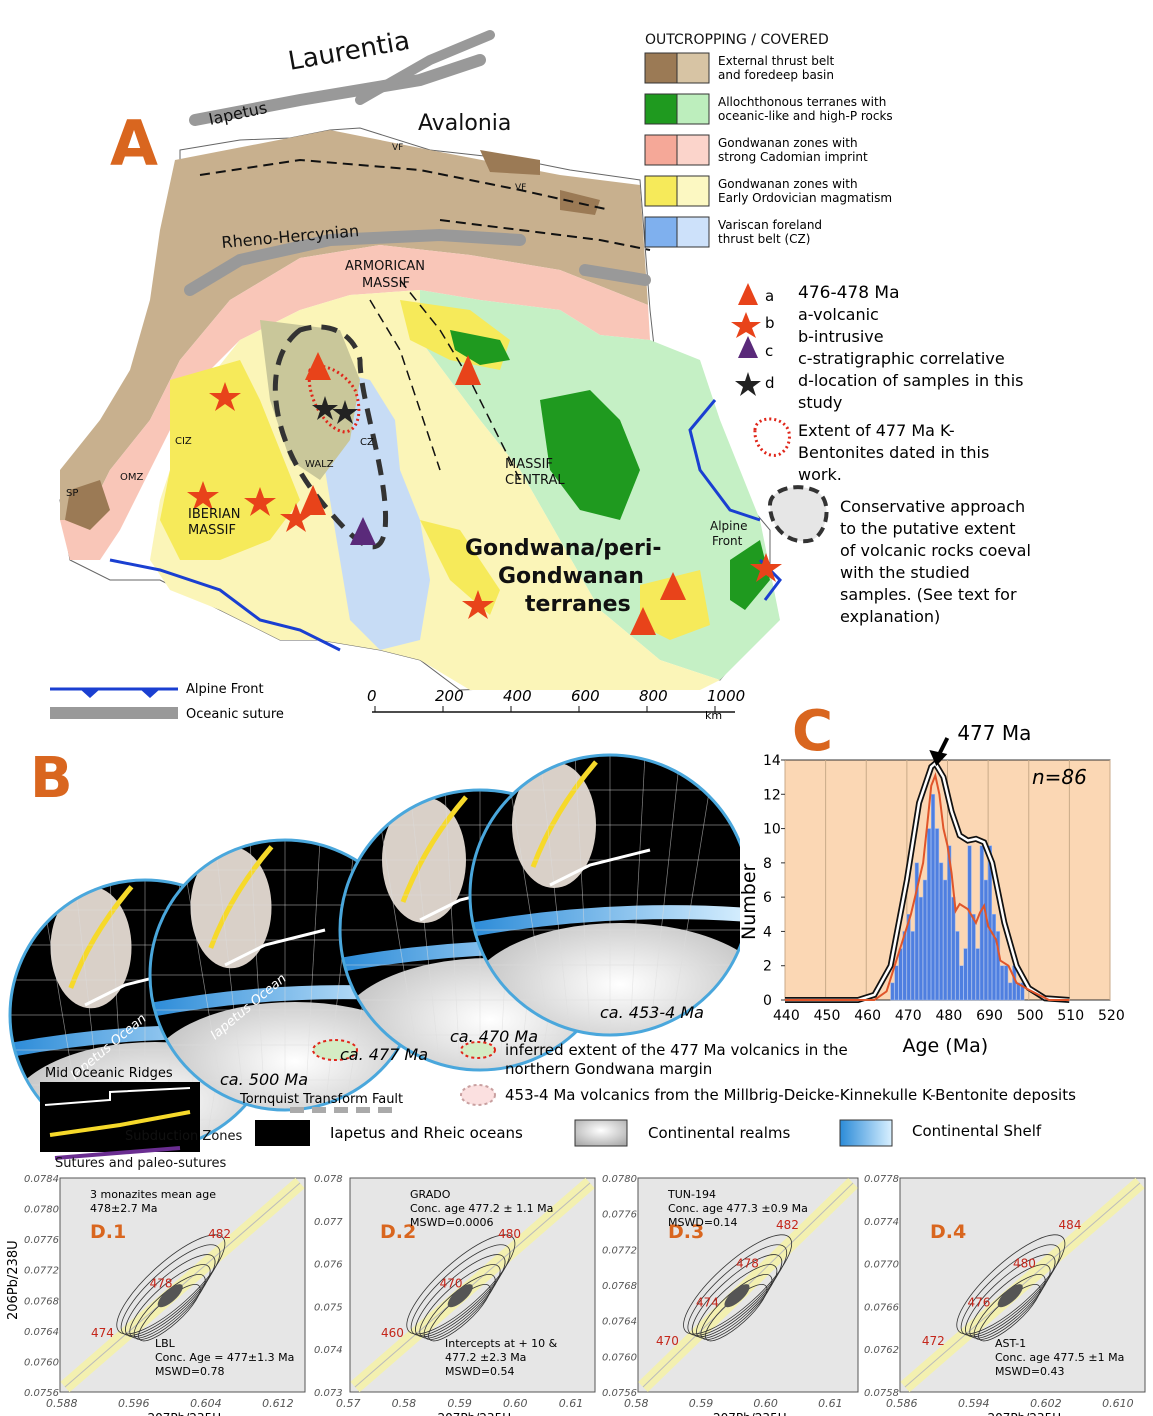 The height and width of the screenshot is (1416, 1153). I want to click on grey-extent-text-2: to the putative extent, so click(928, 528).